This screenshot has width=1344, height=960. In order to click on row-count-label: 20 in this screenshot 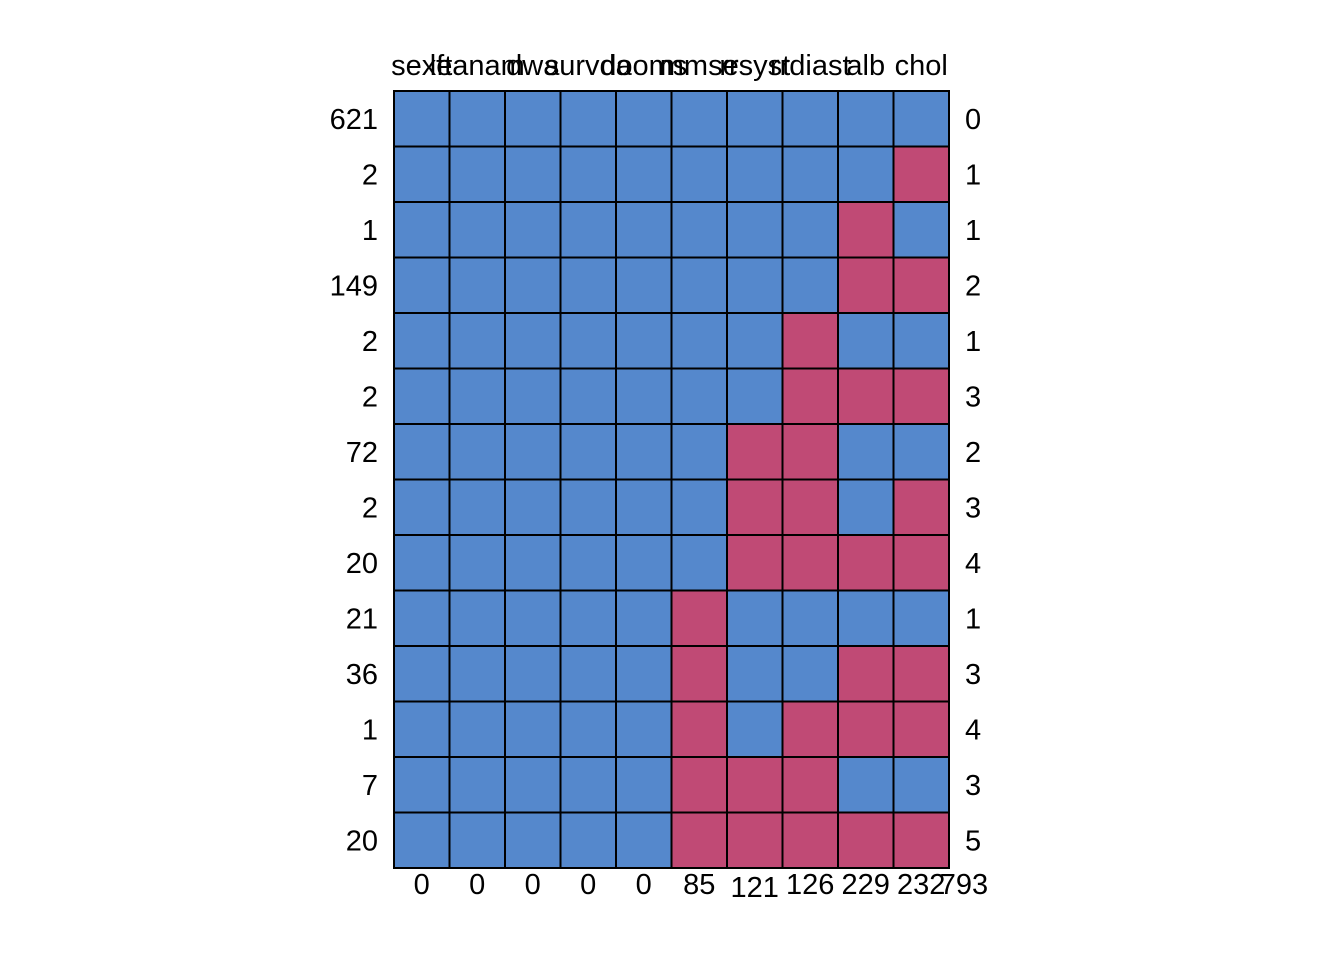, I will do `click(362, 564)`.